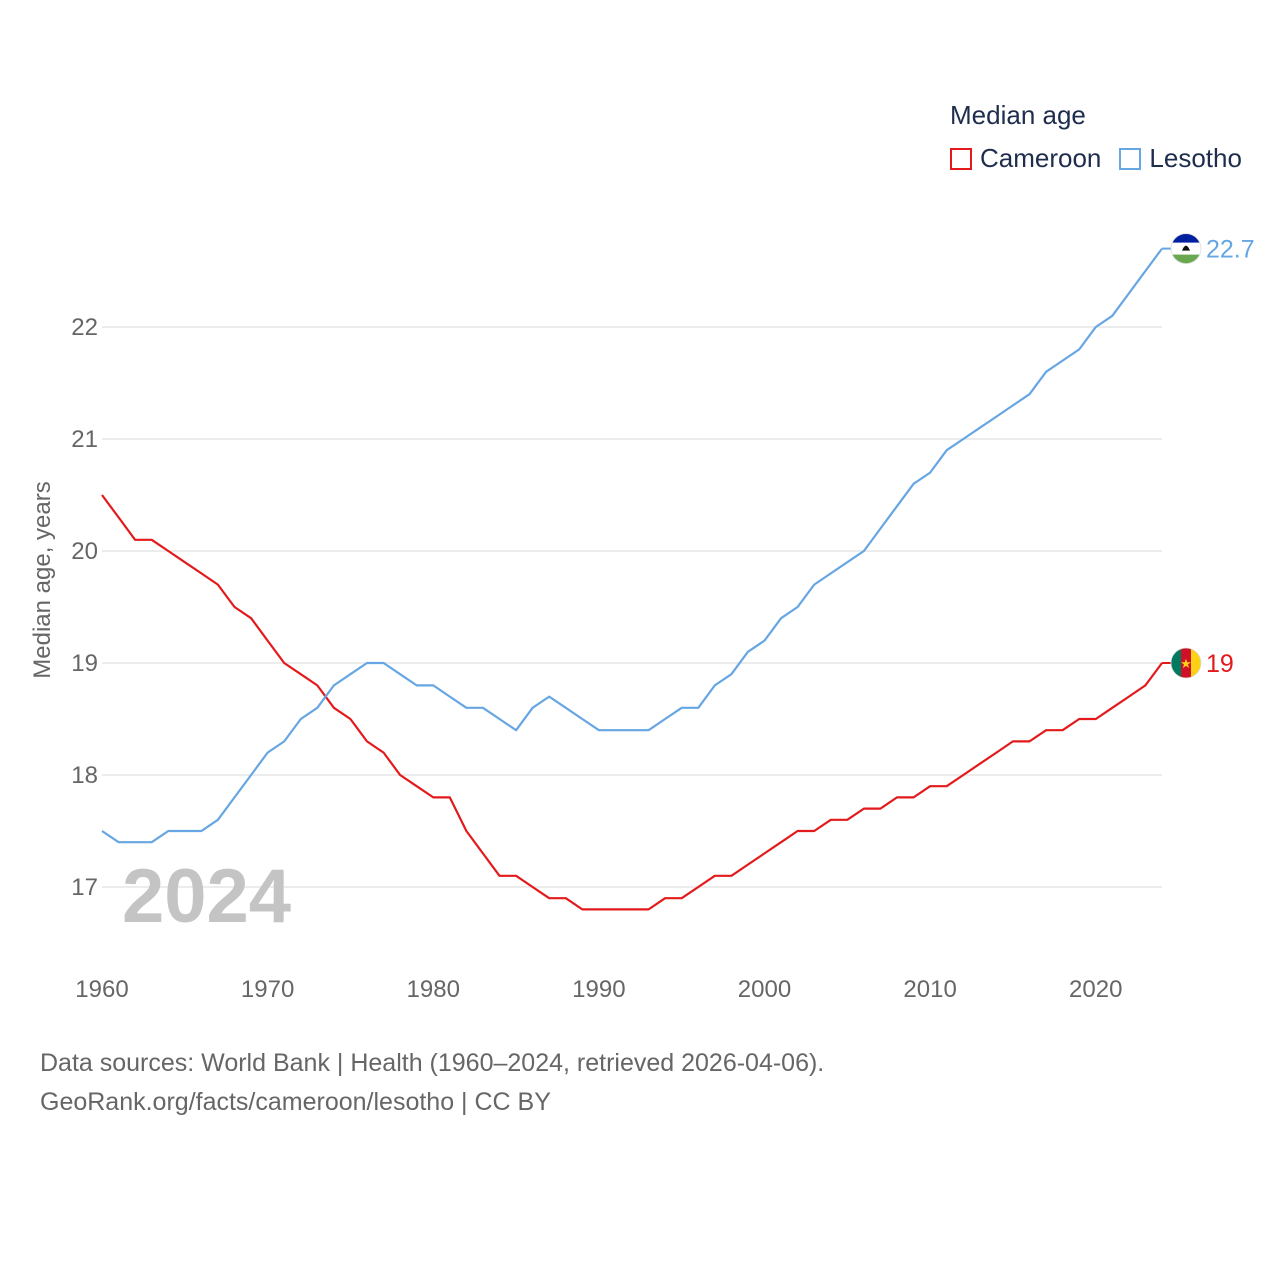  What do you see at coordinates (1220, 664) in the screenshot?
I see `end-value-label-cameroon: 19` at bounding box center [1220, 664].